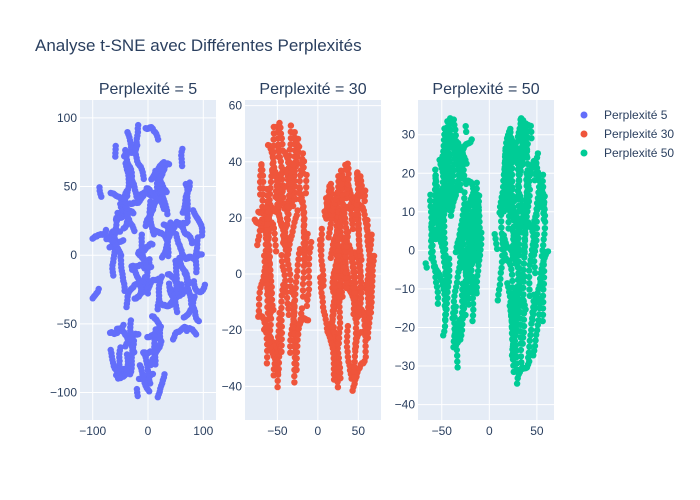  Describe the element at coordinates (627, 134) in the screenshot. I see `legend-item-2: Perplexité 30` at that location.